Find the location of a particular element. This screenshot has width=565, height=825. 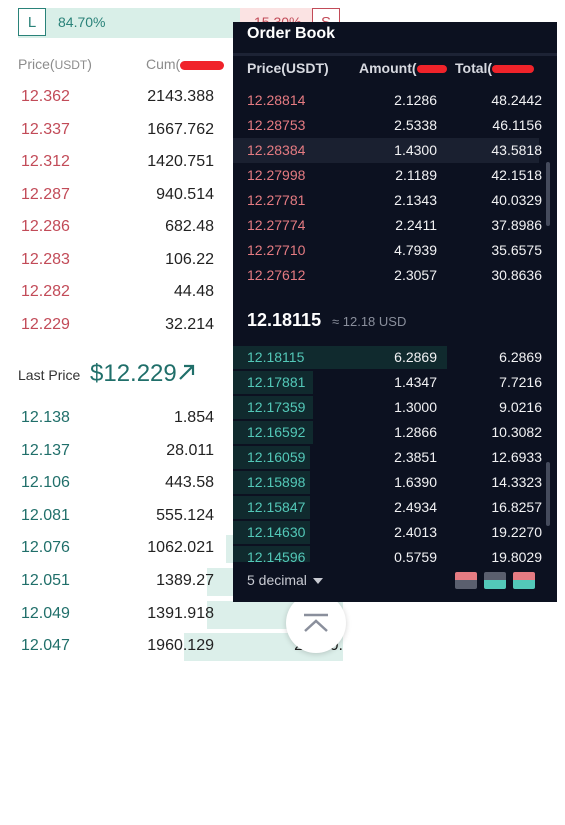

popup-bid-total: 12.6933 is located at coordinates (516, 457).